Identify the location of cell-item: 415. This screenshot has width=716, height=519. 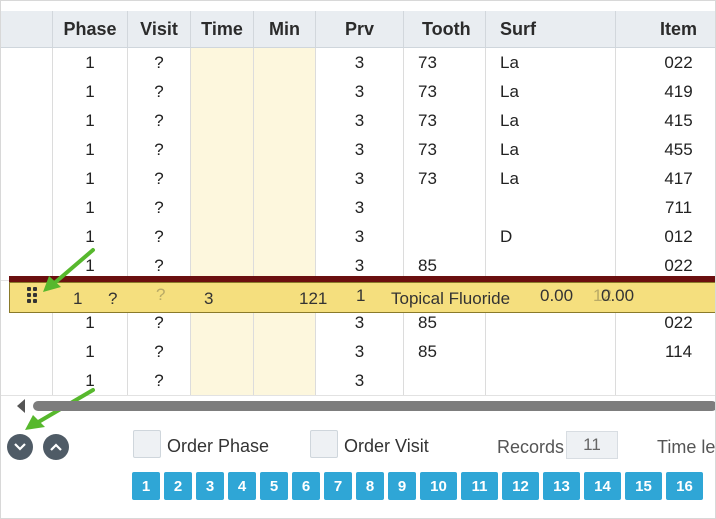
(665, 120).